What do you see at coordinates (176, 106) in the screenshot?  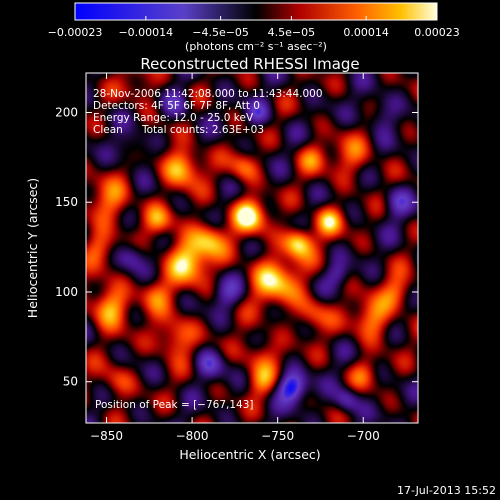 I see `annotation-detectors: Detectors: 4F 5F 6F 7F 8F, Att 0` at bounding box center [176, 106].